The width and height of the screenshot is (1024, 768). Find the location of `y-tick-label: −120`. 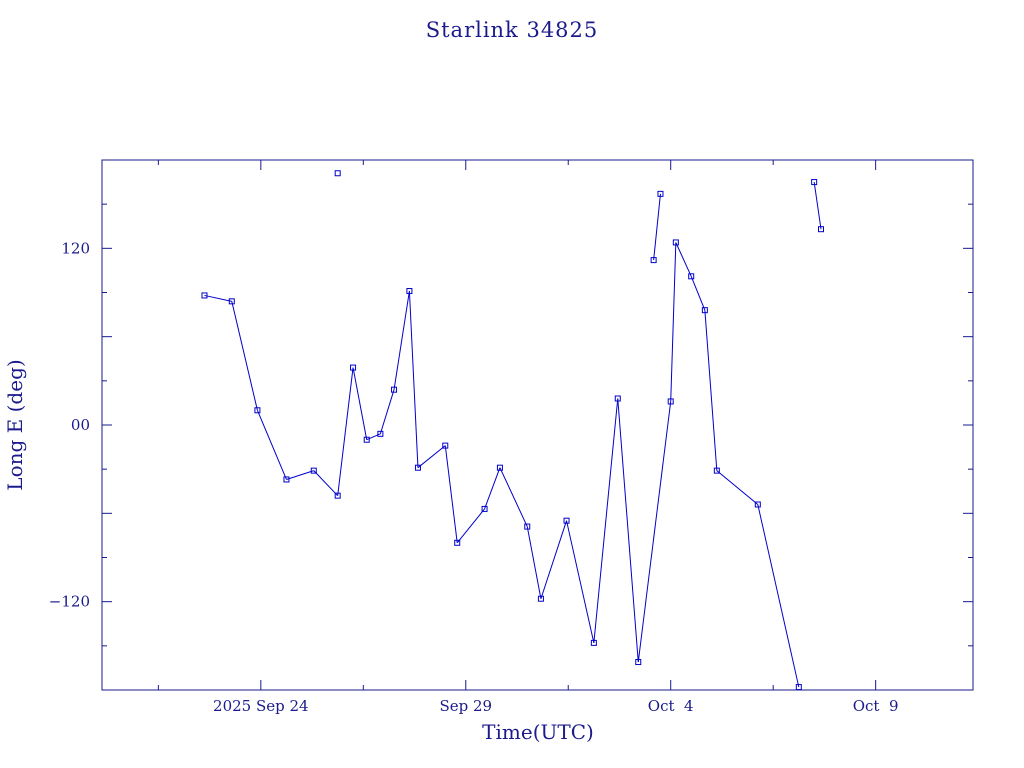

y-tick-label: −120 is located at coordinates (69, 602).